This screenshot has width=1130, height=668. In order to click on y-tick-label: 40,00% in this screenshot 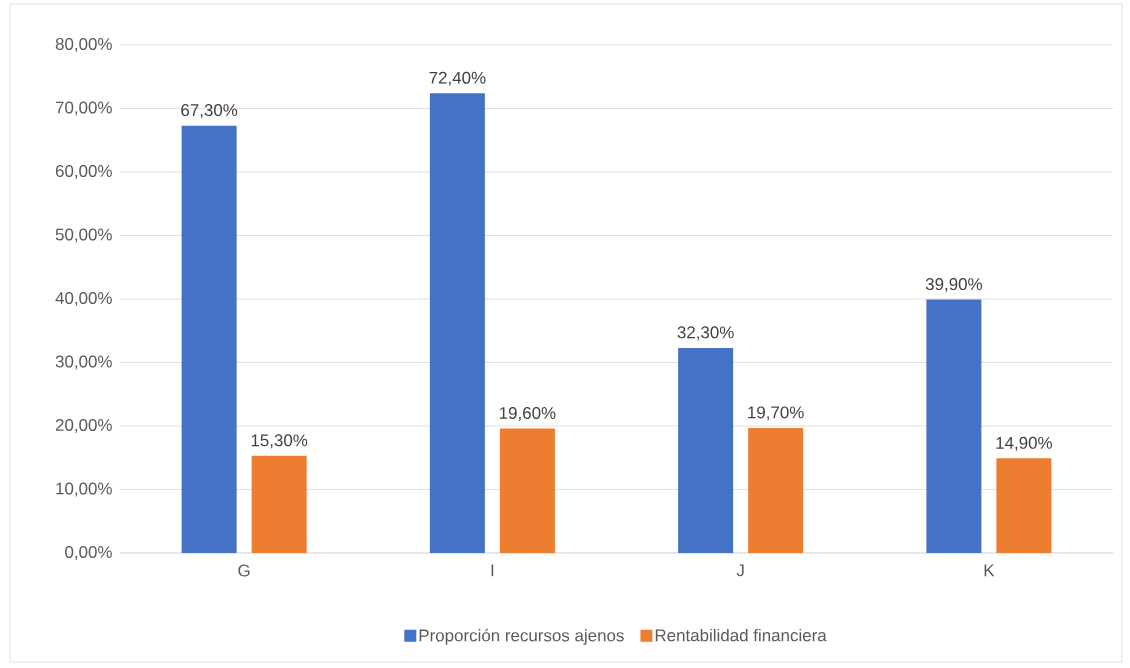, I will do `click(83, 298)`.